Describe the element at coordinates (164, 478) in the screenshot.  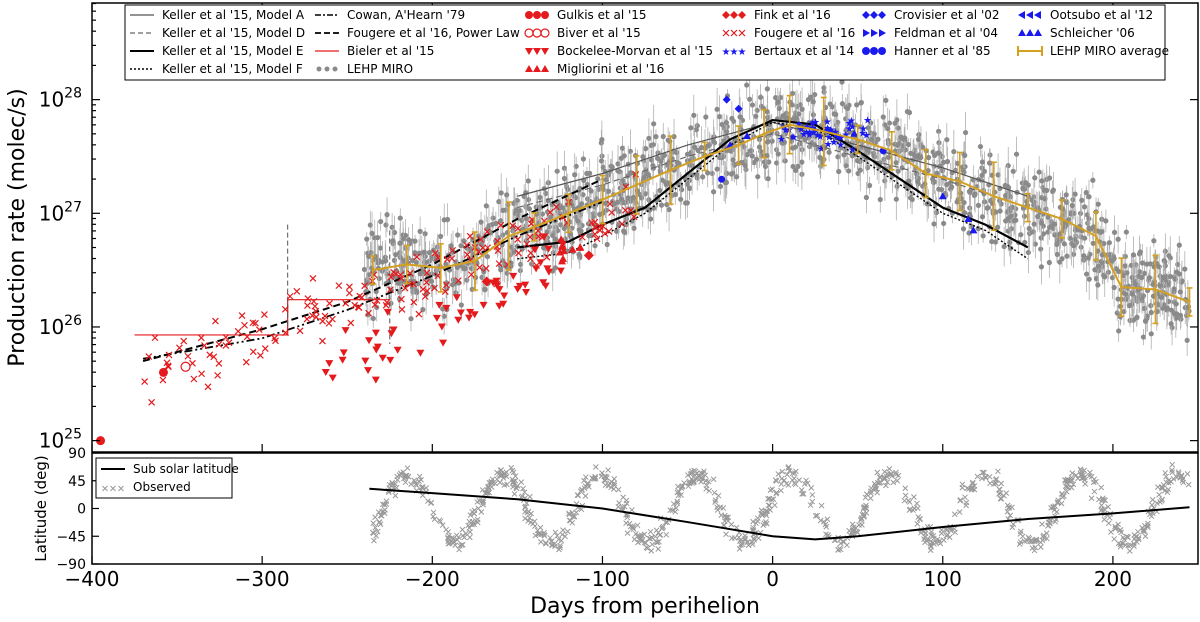
I see `legend-box` at that location.